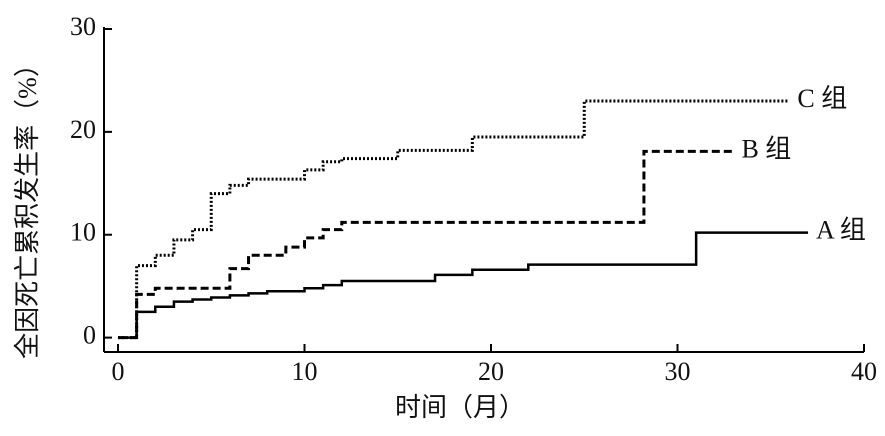  Describe the element at coordinates (83, 129) in the screenshot. I see `y-tick-label: 20` at that location.